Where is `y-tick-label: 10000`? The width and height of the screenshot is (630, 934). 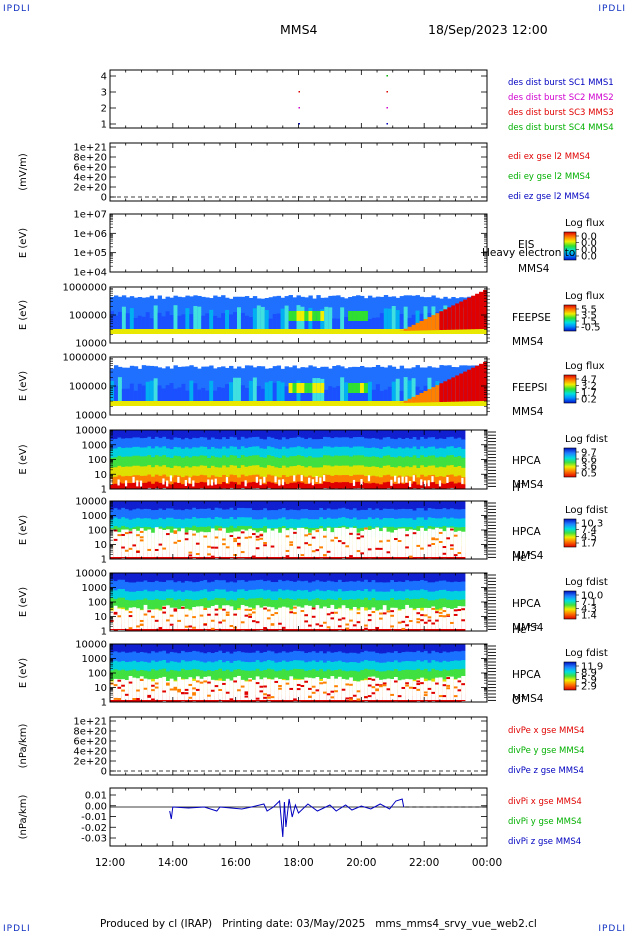
y-tick-label: 10000 is located at coordinates (91, 416).